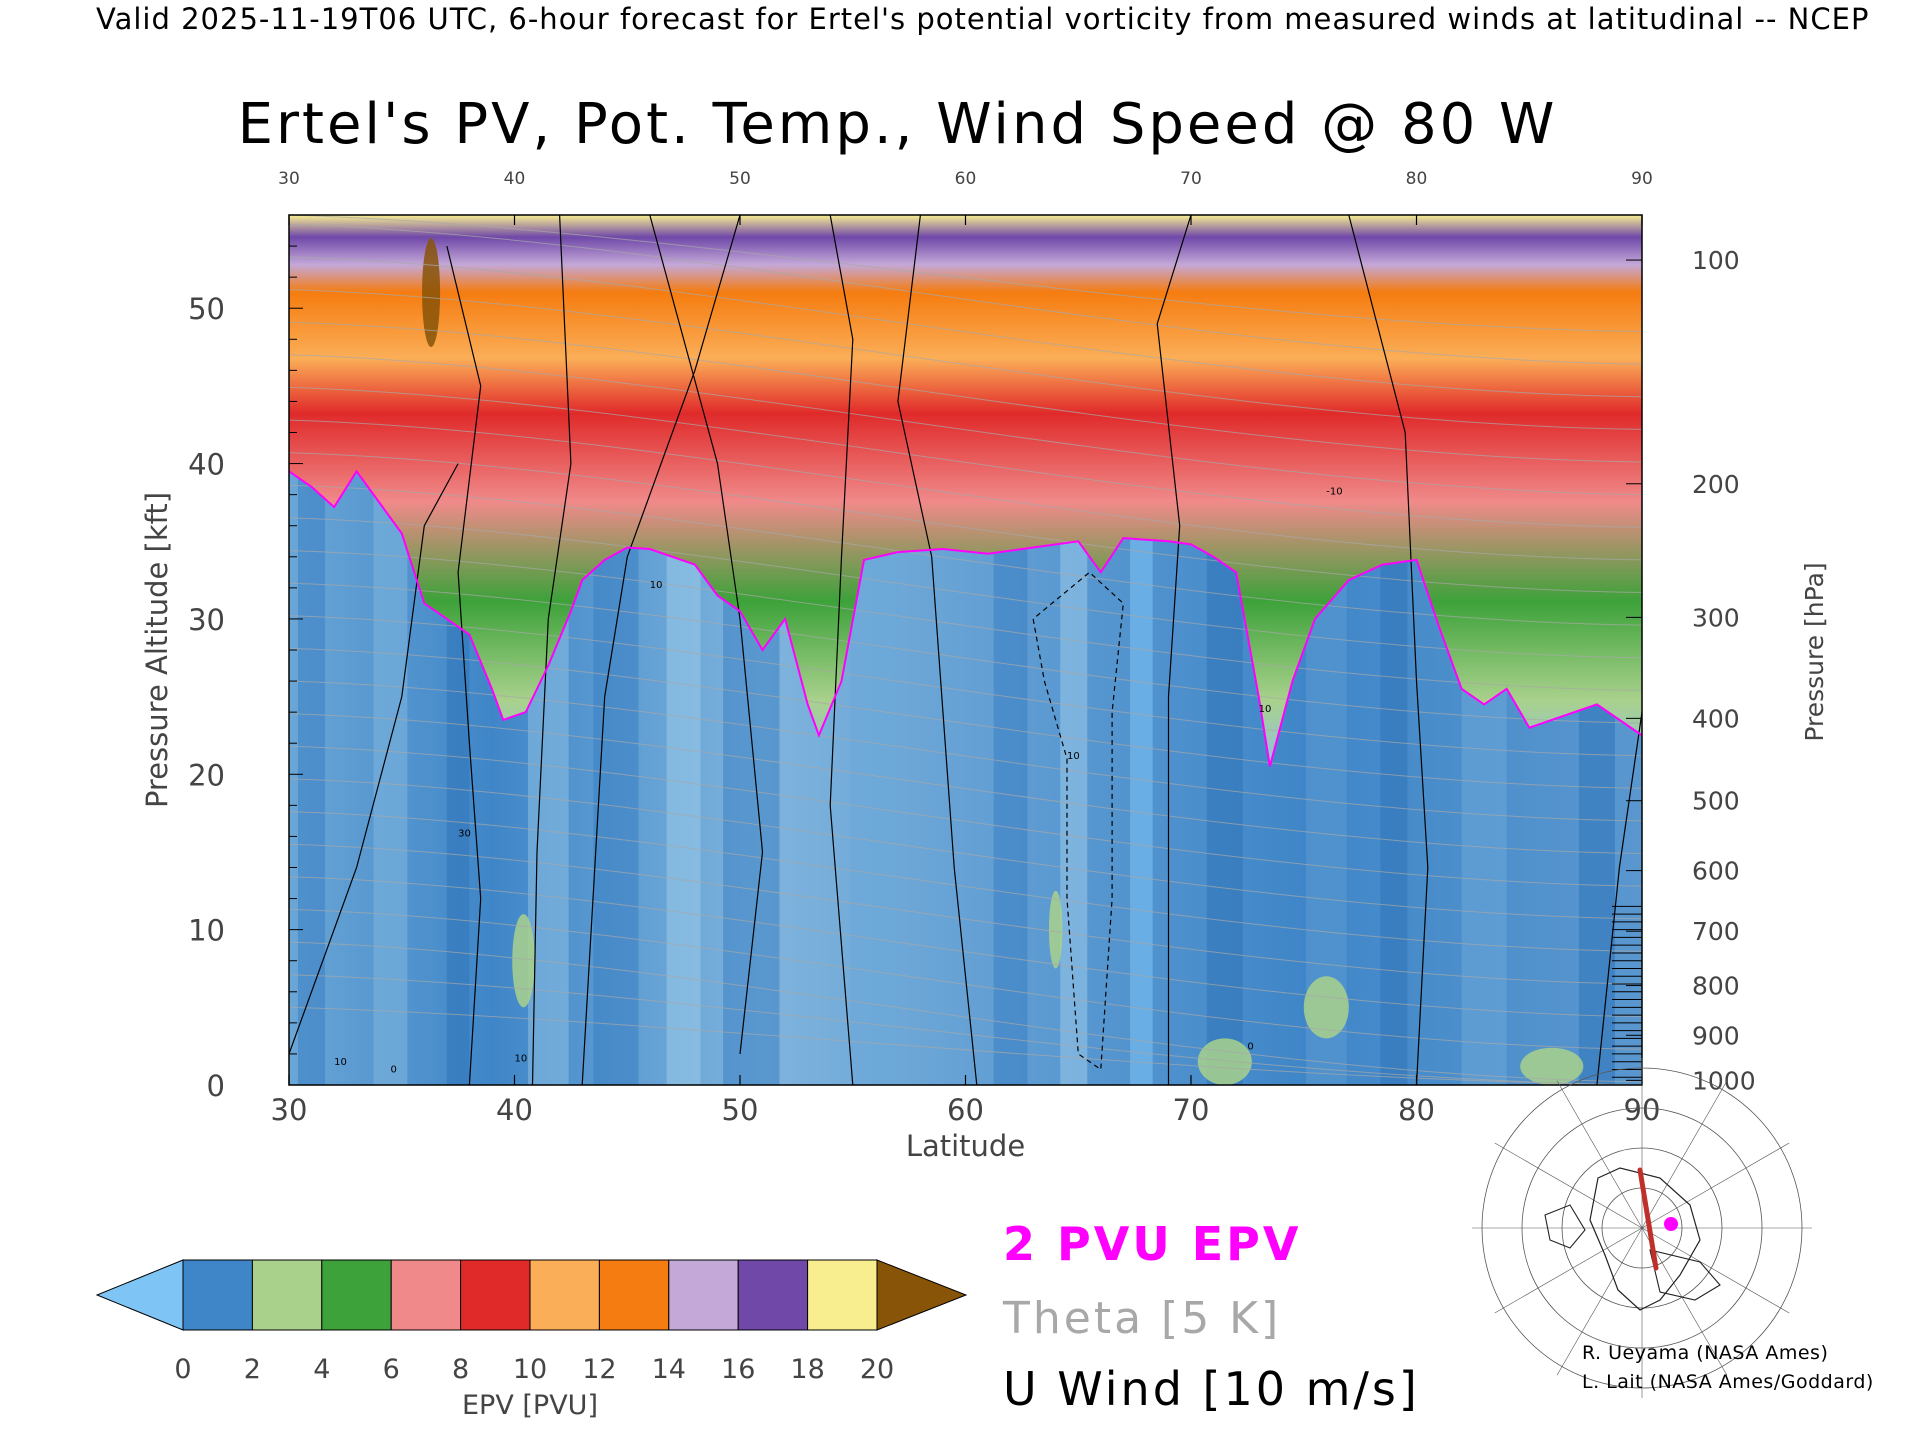  I want to click on colorbar-tick-label: 20, so click(877, 1369).